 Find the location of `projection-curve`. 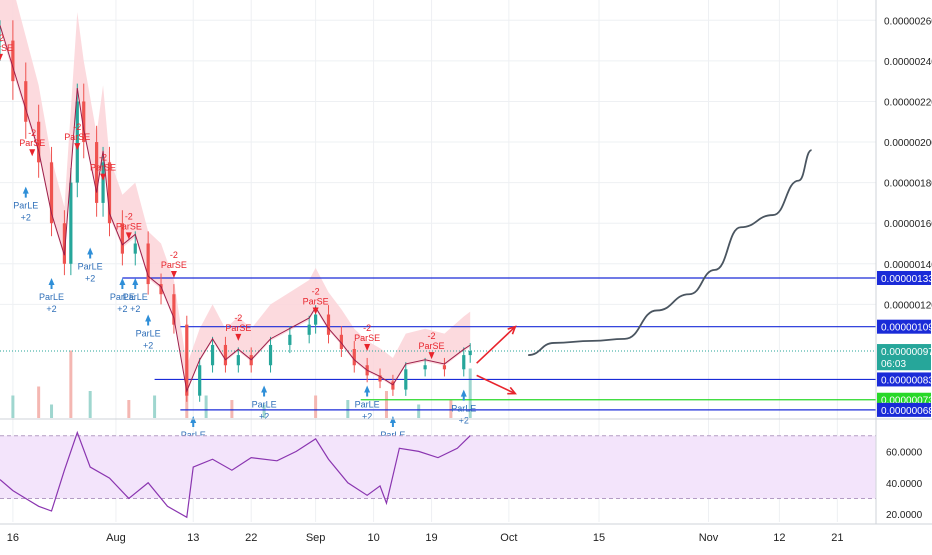

projection-curve is located at coordinates (670, 252).